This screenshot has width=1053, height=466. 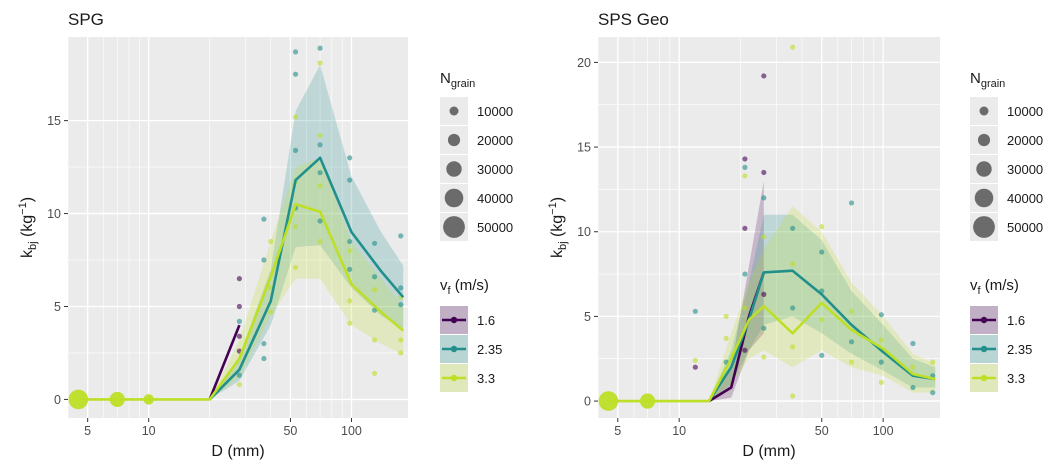 I want to click on y-tick-label: 15, so click(x=584, y=148).